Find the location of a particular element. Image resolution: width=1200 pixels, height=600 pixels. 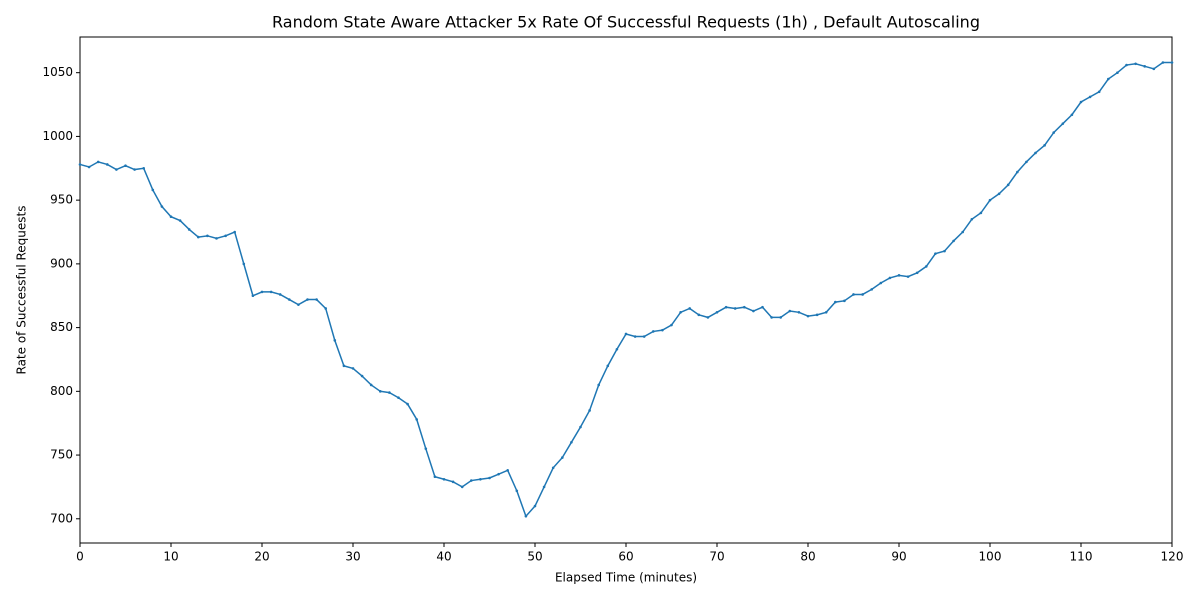

x-tick-label: 70 is located at coordinates (716, 557).